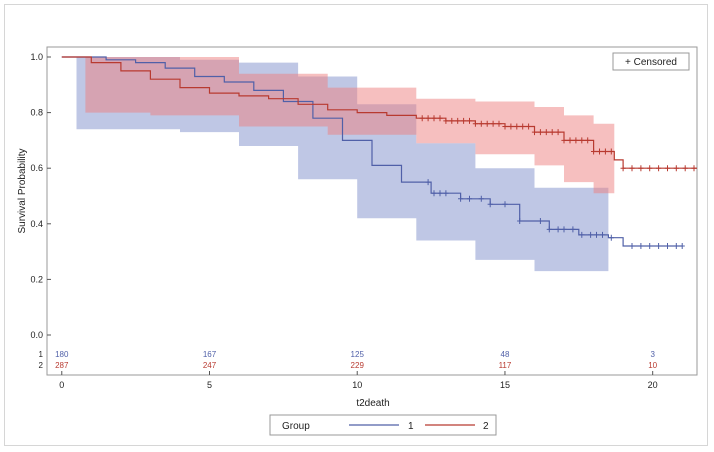 The width and height of the screenshot is (714, 452). What do you see at coordinates (558, 182) in the screenshot?
I see `censor-marks` at bounding box center [558, 182].